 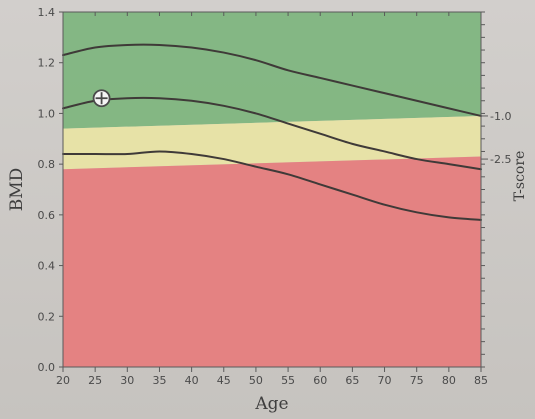 What do you see at coordinates (256, 380) in the screenshot?
I see `x-tick-label-50: 50` at bounding box center [256, 380].